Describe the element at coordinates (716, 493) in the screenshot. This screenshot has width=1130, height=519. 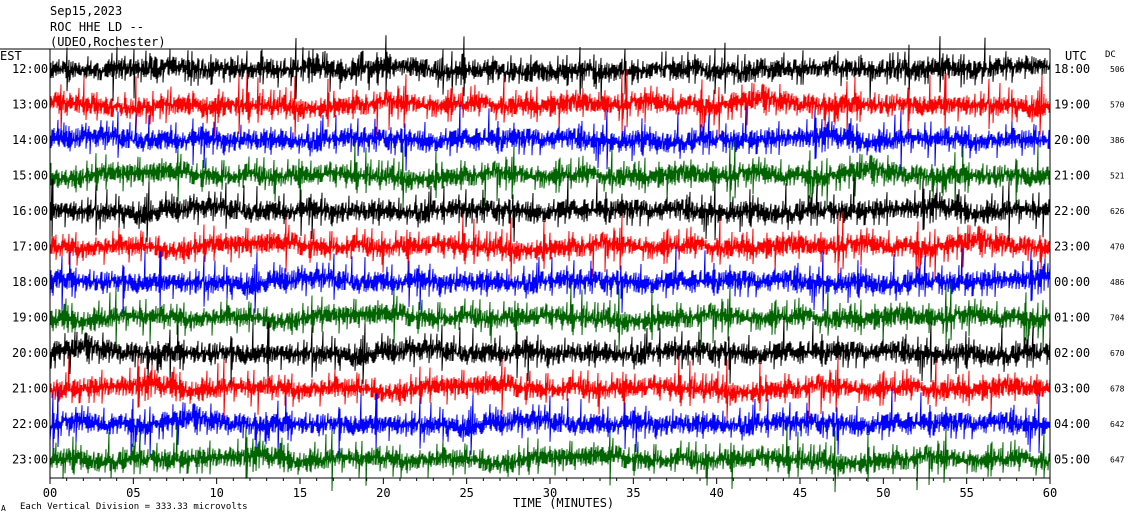
I see `x-tick-label: 40` at that location.